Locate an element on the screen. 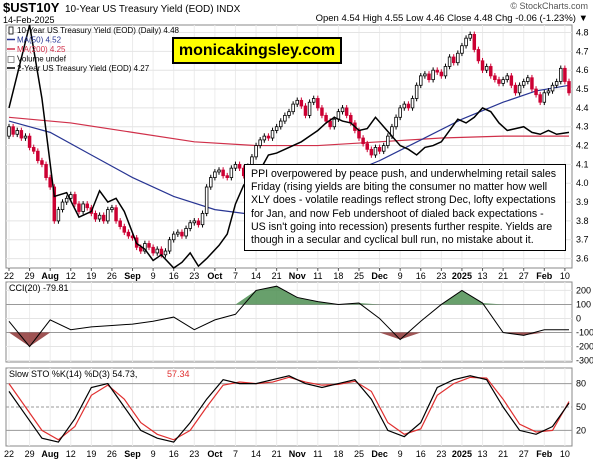 The width and height of the screenshot is (593, 468). price-x-tick-label: 13 is located at coordinates (483, 276).